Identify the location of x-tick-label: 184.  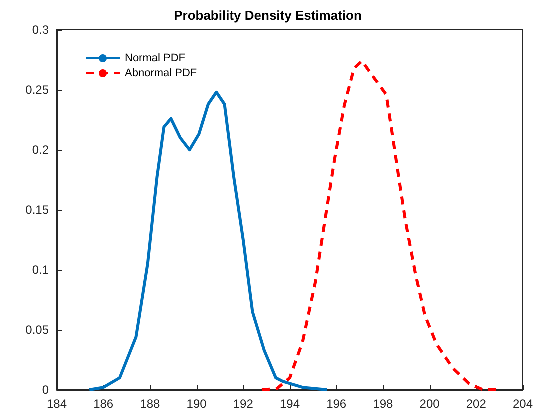
(57, 404).